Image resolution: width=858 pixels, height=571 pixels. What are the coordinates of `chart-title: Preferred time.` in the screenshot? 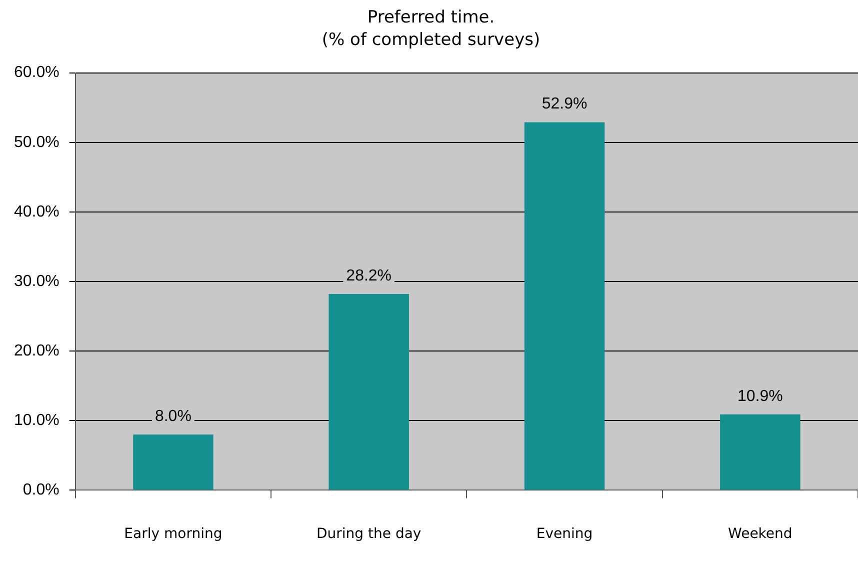 It's located at (431, 18).